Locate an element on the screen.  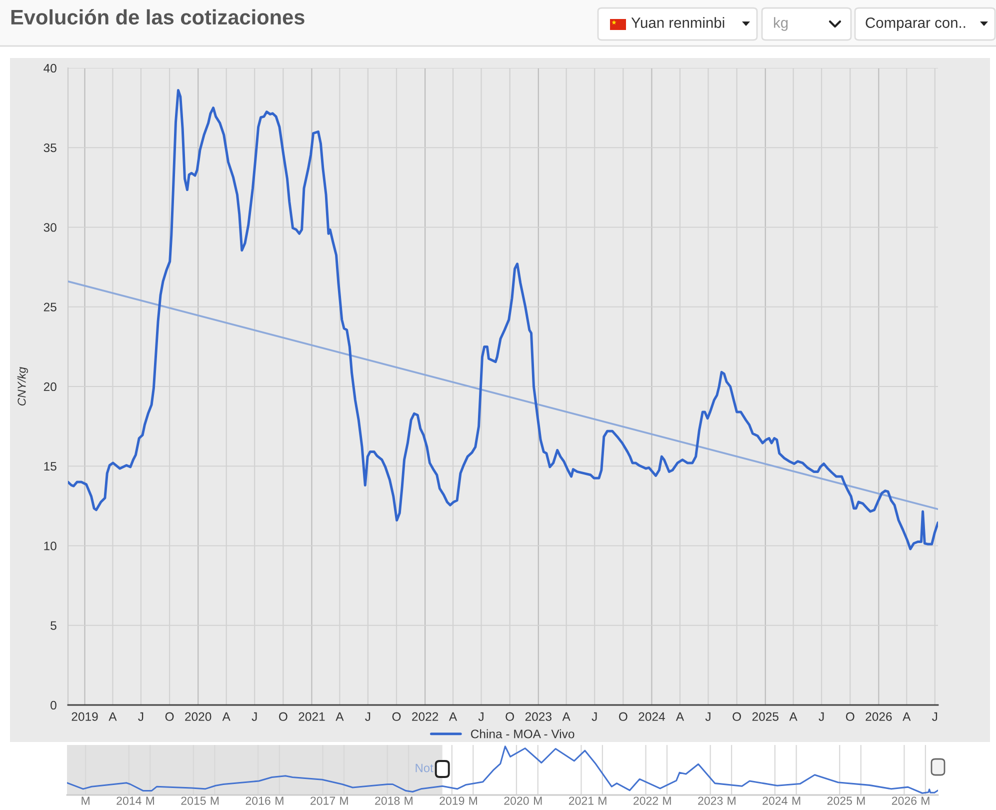
y-tick-label: 10 is located at coordinates (50, 546).